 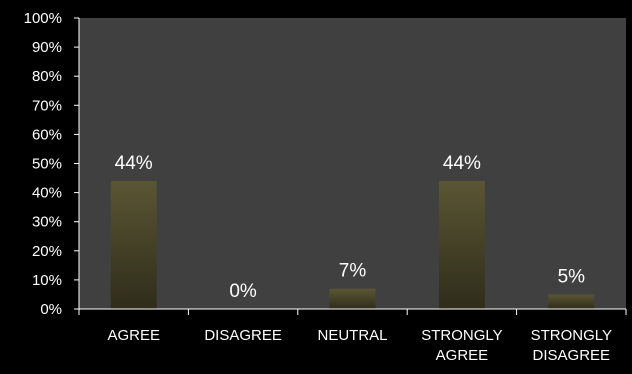 What do you see at coordinates (571, 345) in the screenshot?
I see `category-label: STRONGLY DISAGREE` at bounding box center [571, 345].